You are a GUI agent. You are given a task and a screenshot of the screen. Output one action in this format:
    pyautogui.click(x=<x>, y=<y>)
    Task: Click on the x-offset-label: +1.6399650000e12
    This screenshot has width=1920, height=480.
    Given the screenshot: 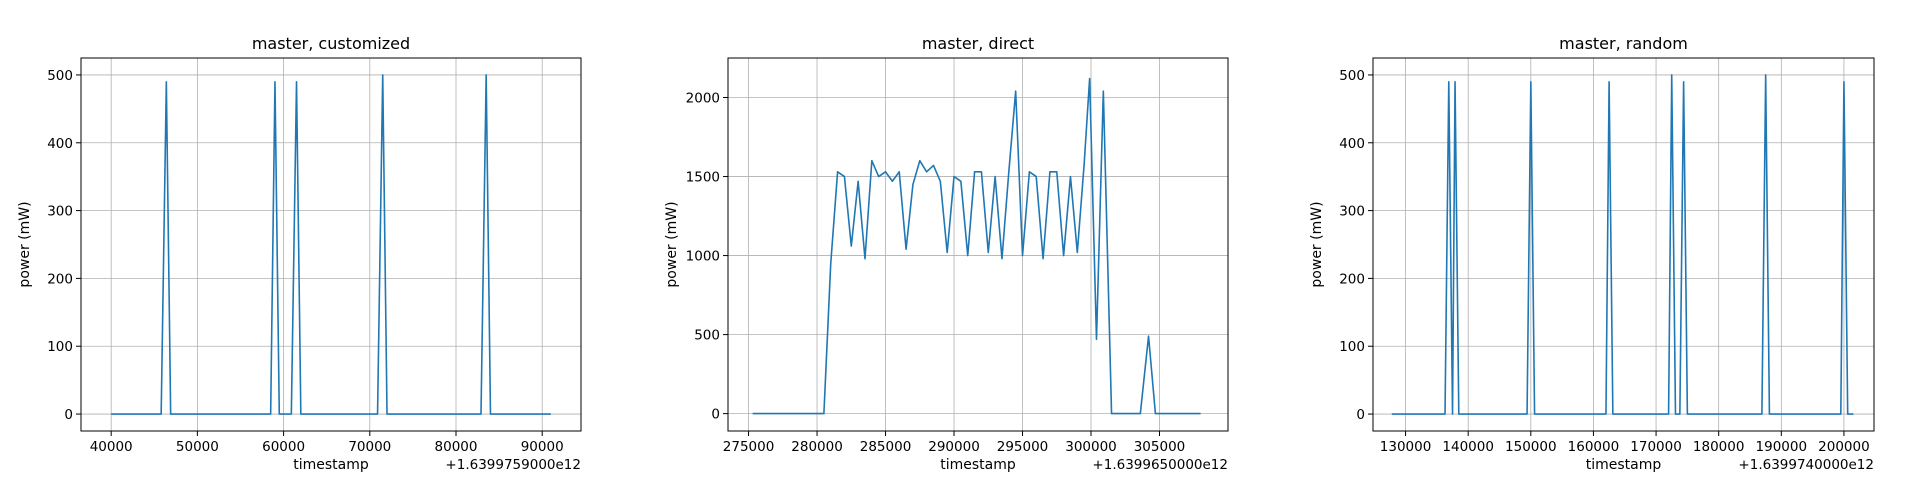 What is the action you would take?
    pyautogui.click(x=1160, y=465)
    